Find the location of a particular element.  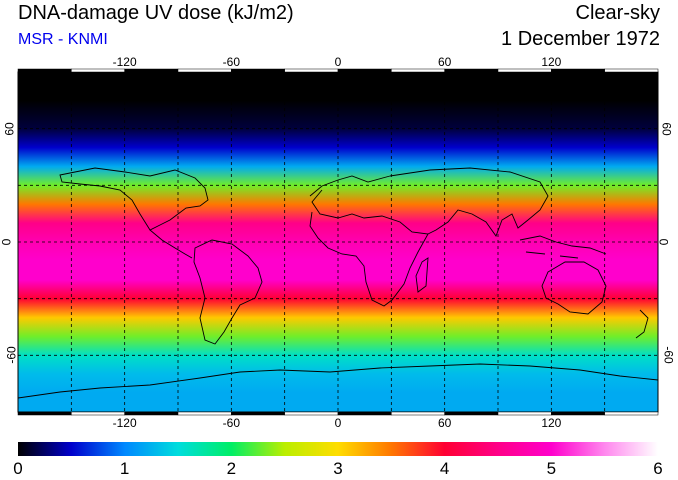

colorbar-tick-label: 1 is located at coordinates (124, 468).